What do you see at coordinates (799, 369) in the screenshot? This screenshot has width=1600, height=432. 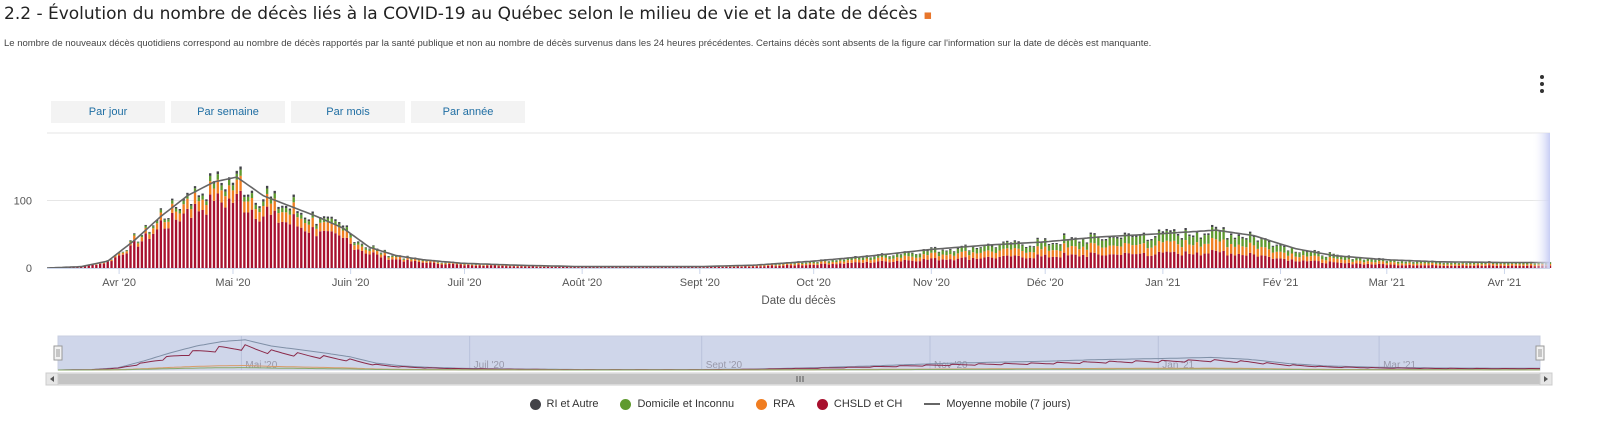 I see `navigator-series-line` at bounding box center [799, 369].